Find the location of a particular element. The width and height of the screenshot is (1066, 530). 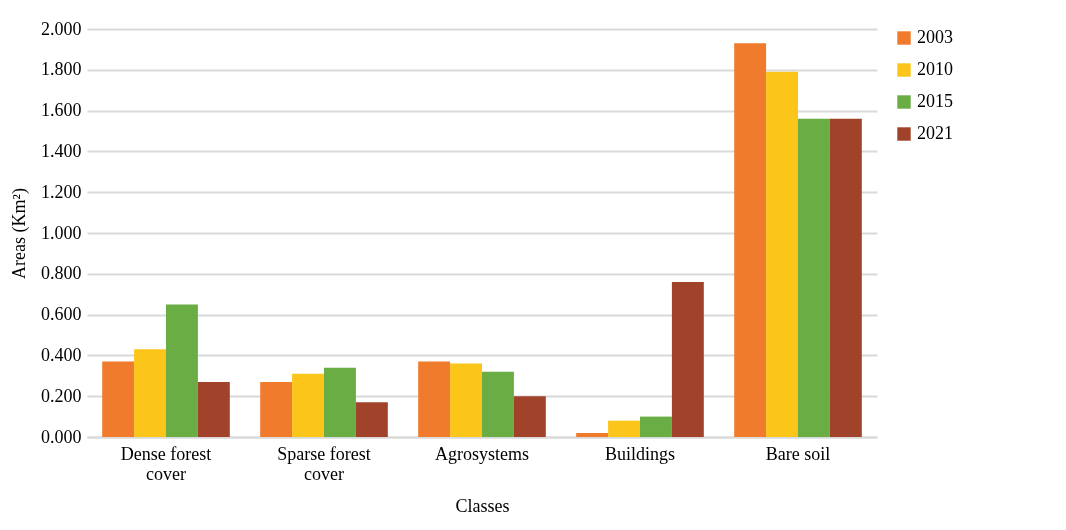

y-tick-label: 1.000 is located at coordinates (61, 232).